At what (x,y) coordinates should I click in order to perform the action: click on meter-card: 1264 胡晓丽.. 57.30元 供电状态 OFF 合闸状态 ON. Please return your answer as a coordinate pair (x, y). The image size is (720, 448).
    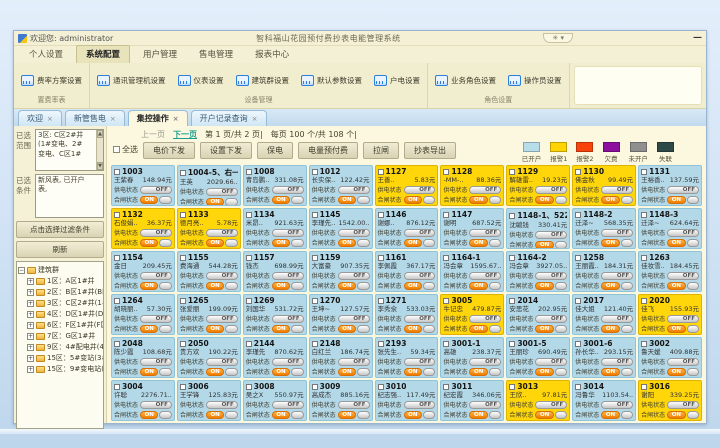
    Looking at the image, I should click on (143, 314).